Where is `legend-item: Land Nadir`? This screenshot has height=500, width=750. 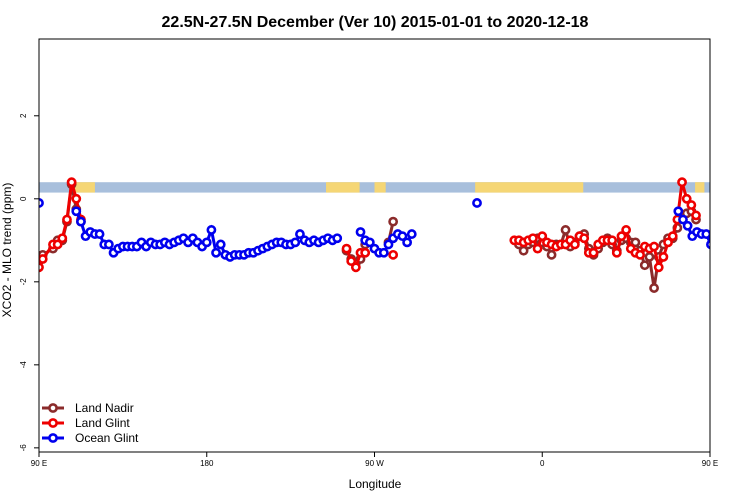
legend-item: Land Nadir is located at coordinates (88, 408).